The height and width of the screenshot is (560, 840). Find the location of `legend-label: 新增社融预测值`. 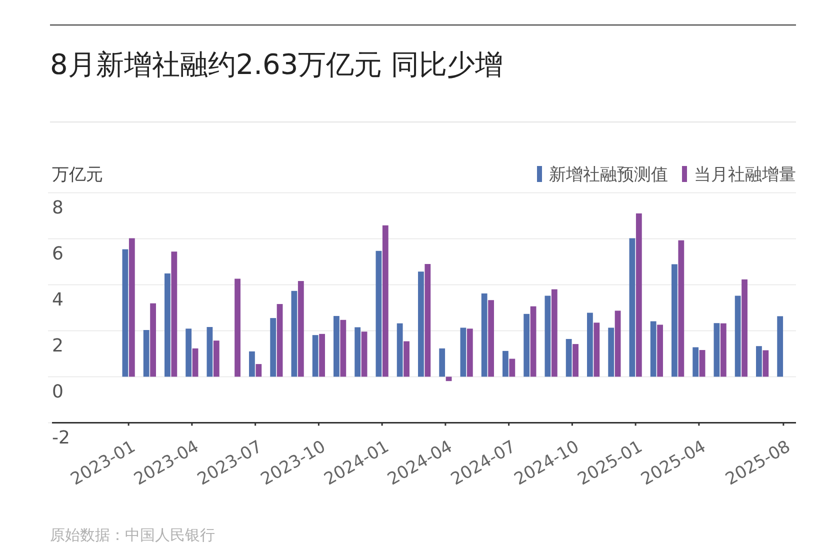

legend-label: 新增社融预测值 is located at coordinates (608, 175).